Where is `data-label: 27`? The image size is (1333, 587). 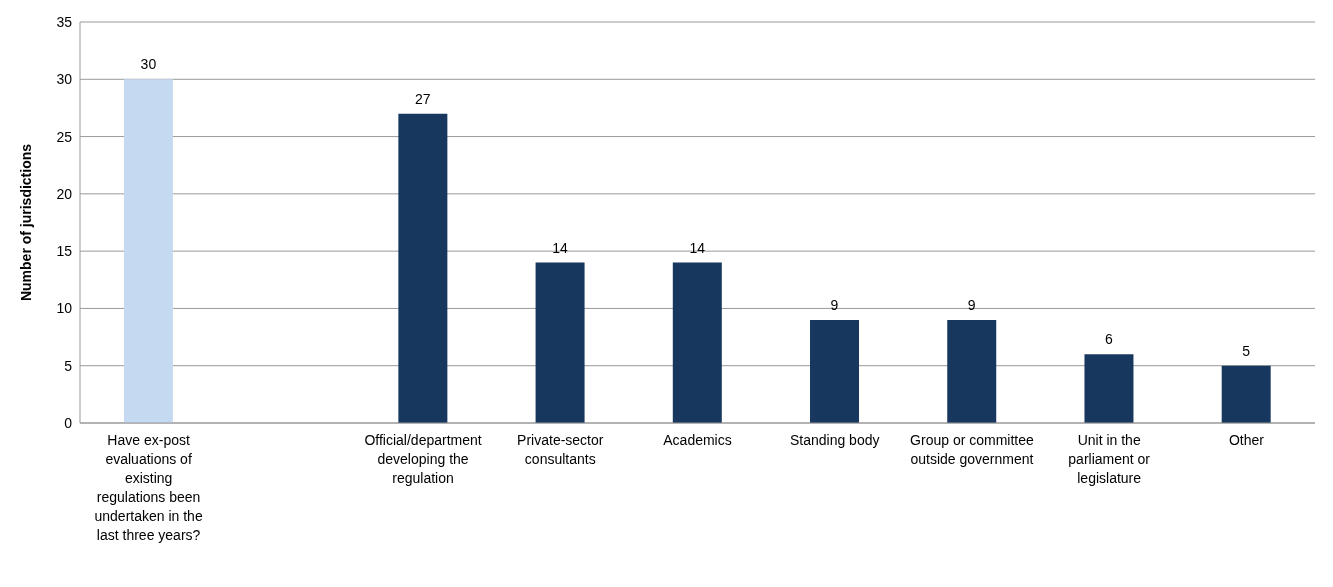 data-label: 27 is located at coordinates (423, 98).